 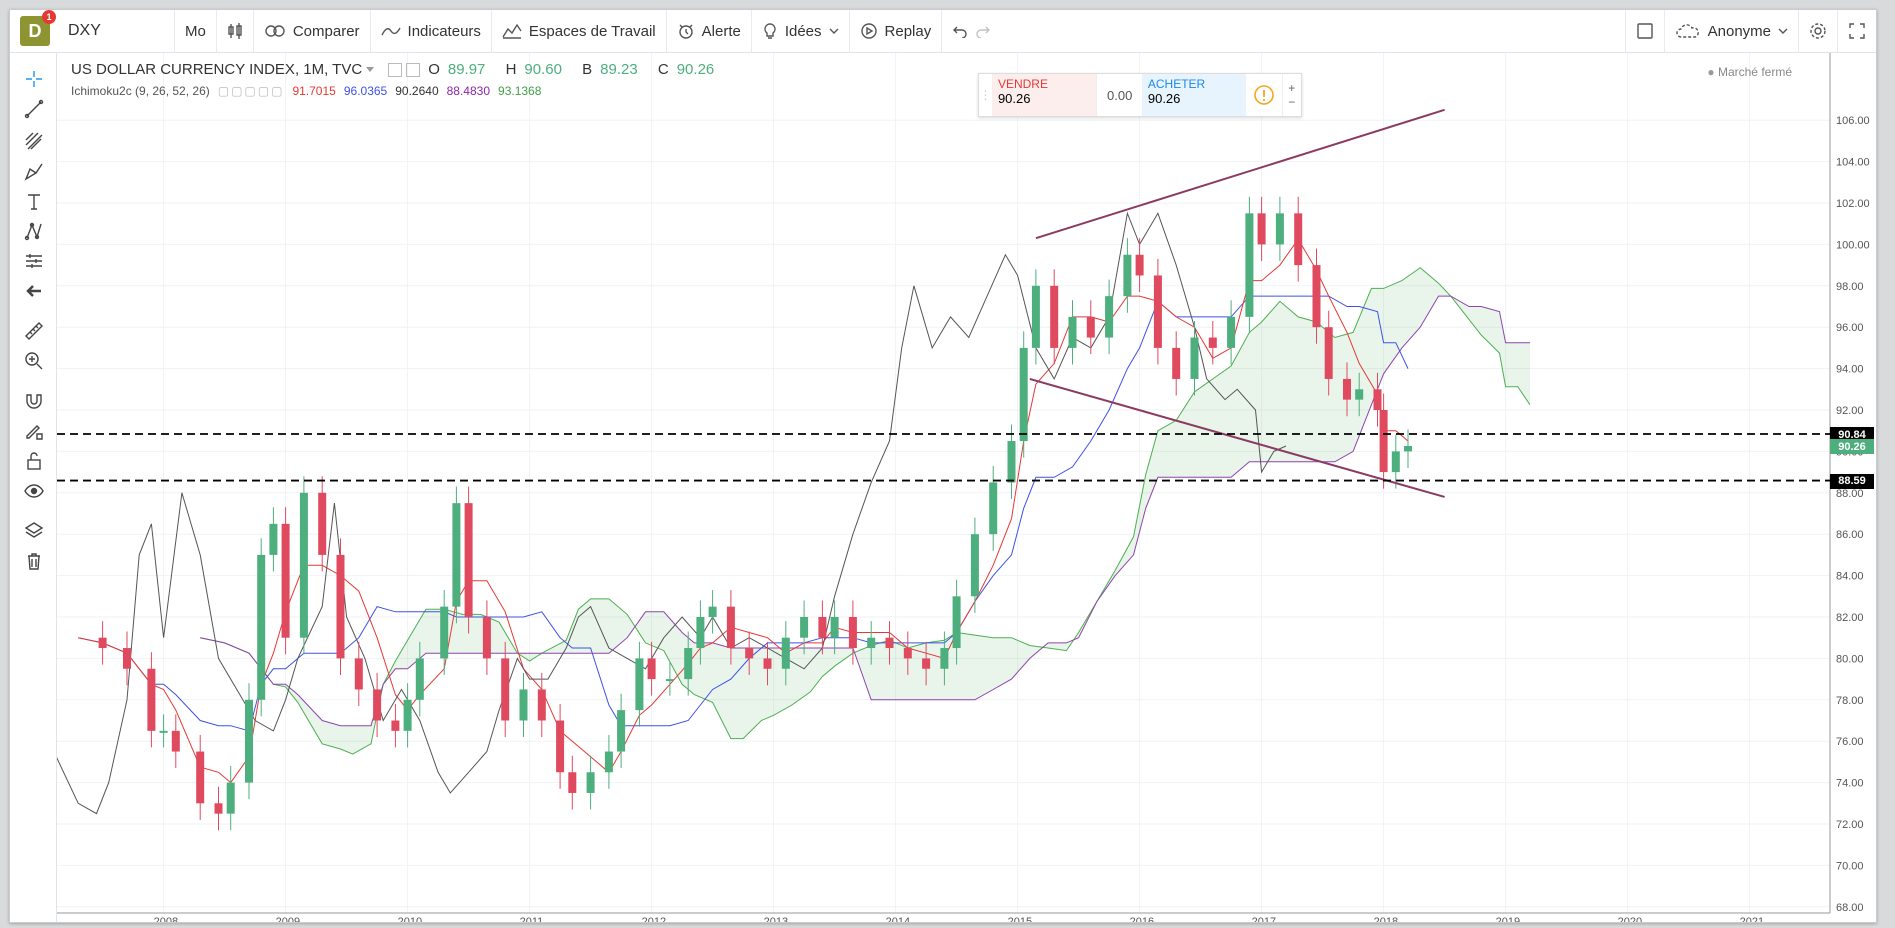 I want to click on series-title: US DOLLAR CURRENCY INDEX, 1M, TVC, so click(x=217, y=69).